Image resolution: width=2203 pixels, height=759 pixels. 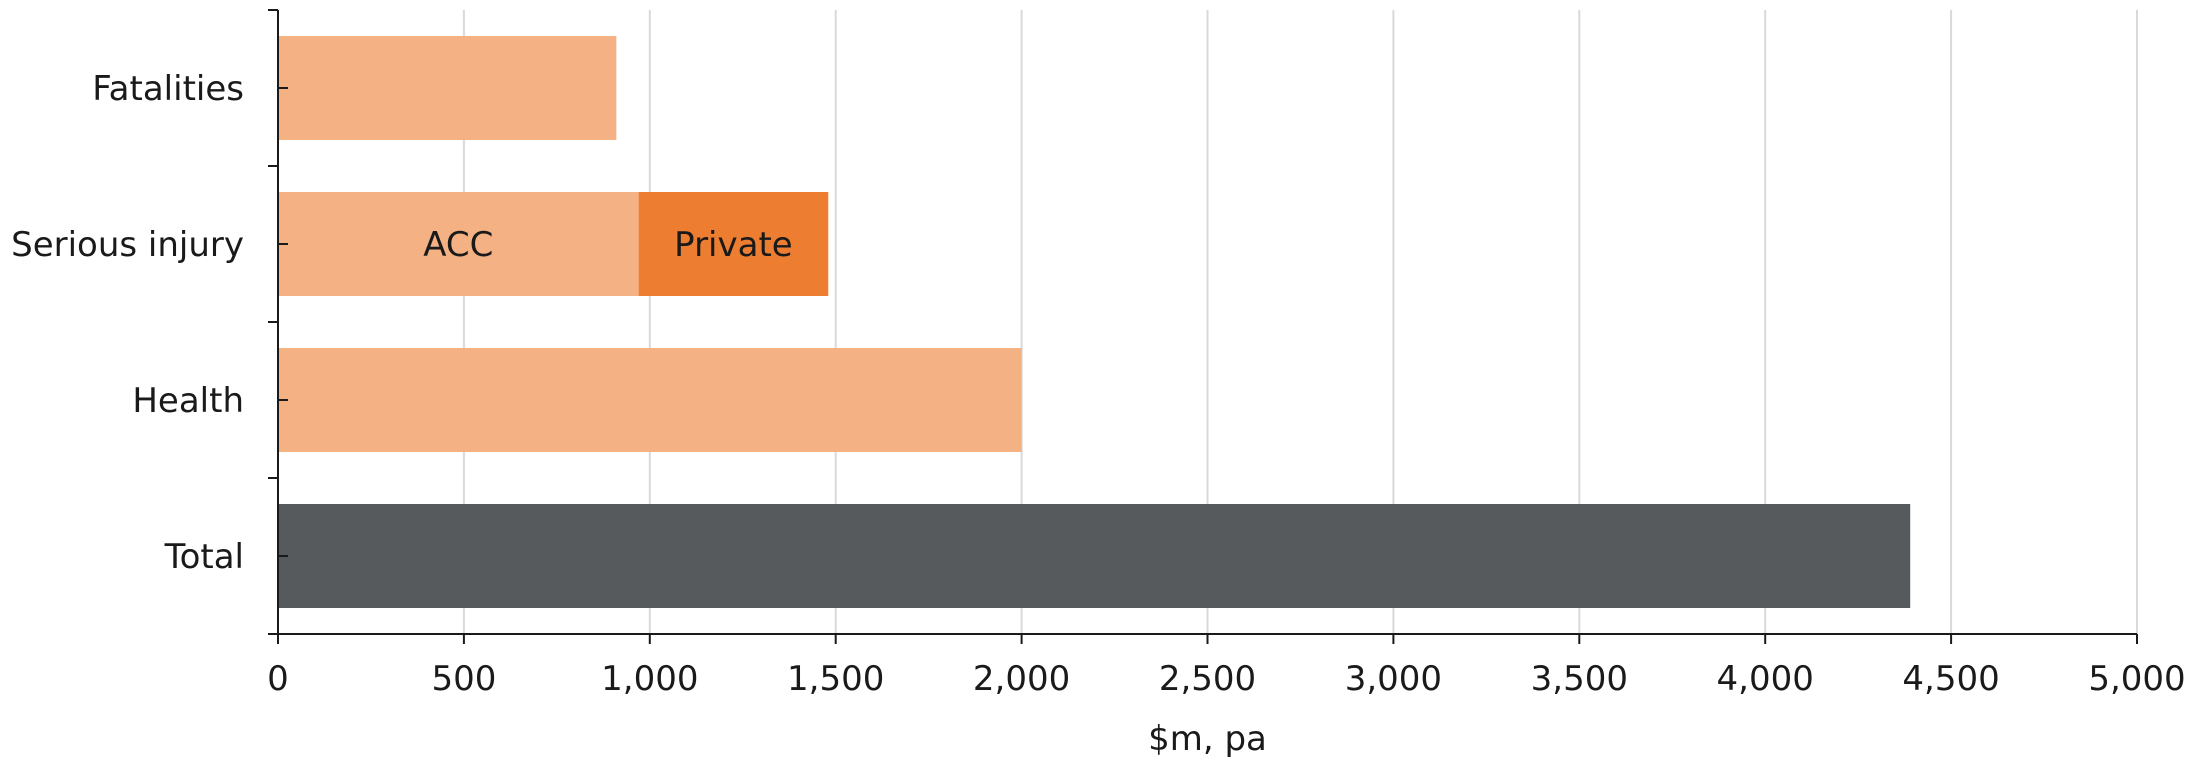 What do you see at coordinates (463, 679) in the screenshot?
I see `x-tick-label-500: 500` at bounding box center [463, 679].